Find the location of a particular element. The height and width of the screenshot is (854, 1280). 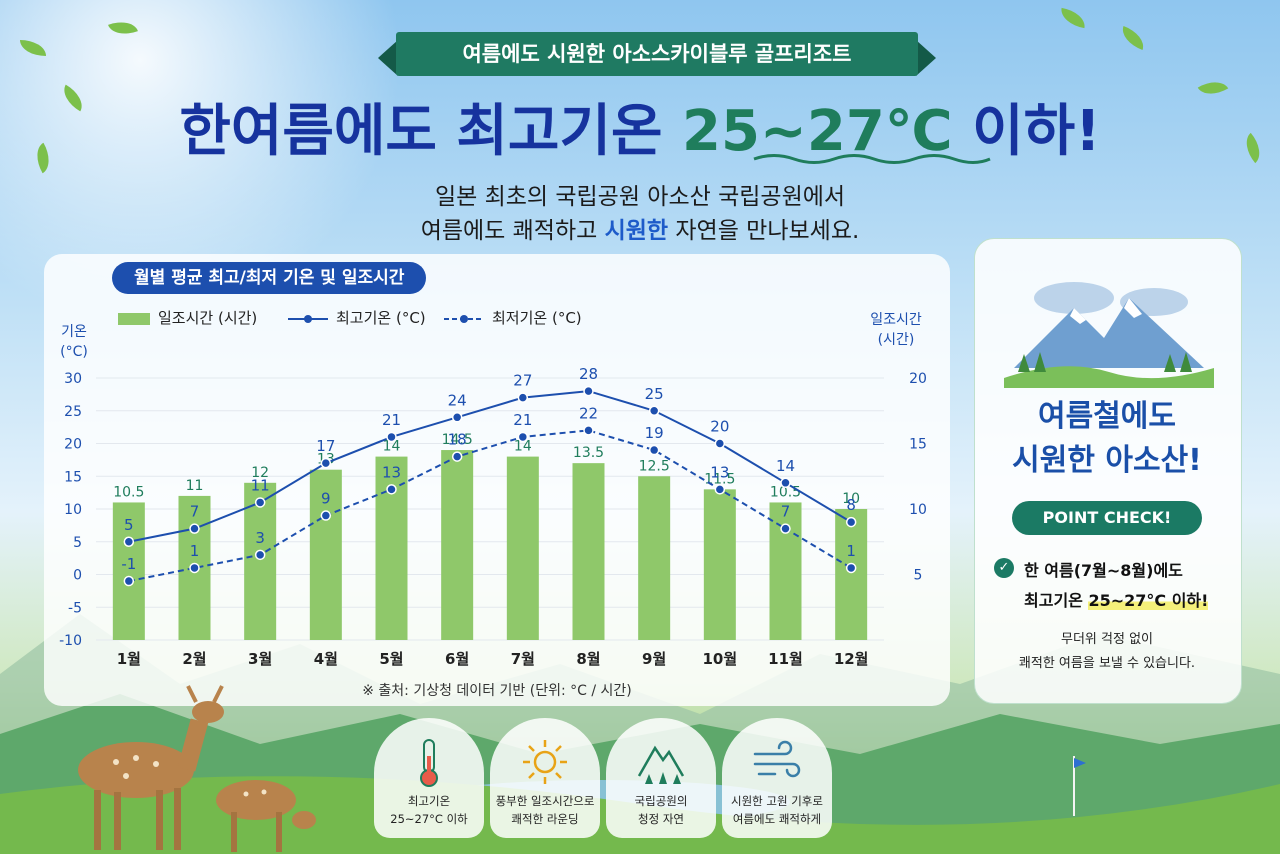

point-check-button: POINT CHECK! is located at coordinates (1107, 518).